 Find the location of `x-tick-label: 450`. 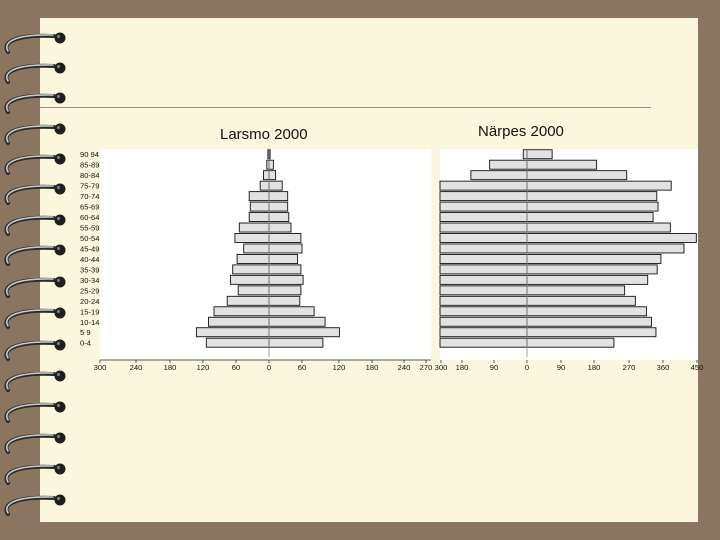

x-tick-label: 450 is located at coordinates (697, 367).